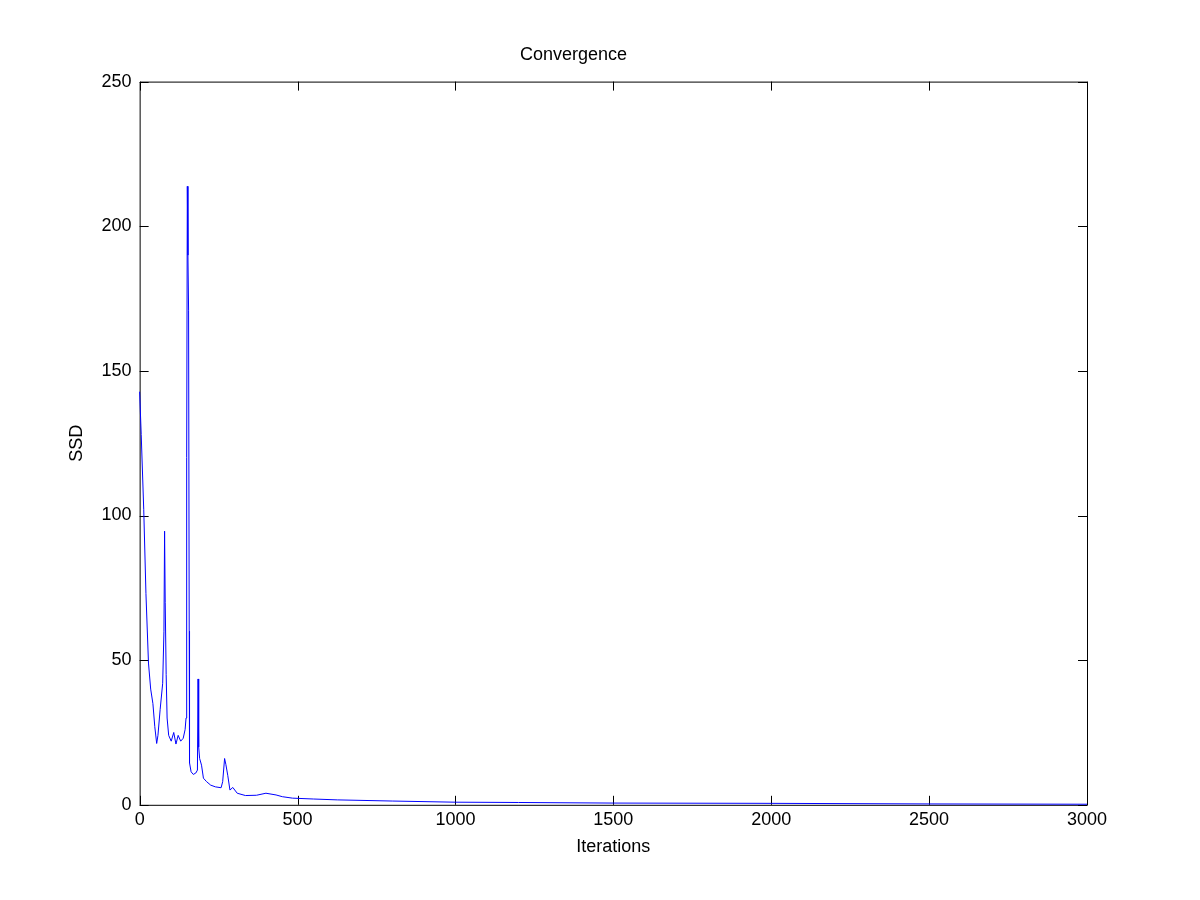 The width and height of the screenshot is (1200, 900). What do you see at coordinates (613, 846) in the screenshot?
I see `x-axis-title: Iterations` at bounding box center [613, 846].